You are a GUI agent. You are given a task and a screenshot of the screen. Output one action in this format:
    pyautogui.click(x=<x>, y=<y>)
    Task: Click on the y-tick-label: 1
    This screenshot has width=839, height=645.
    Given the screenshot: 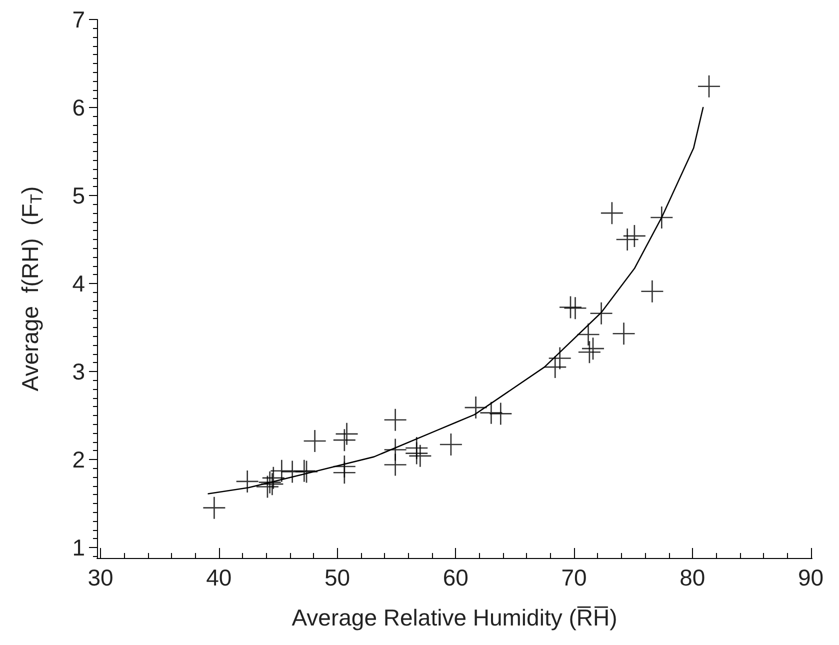 What is the action you would take?
    pyautogui.click(x=78, y=547)
    